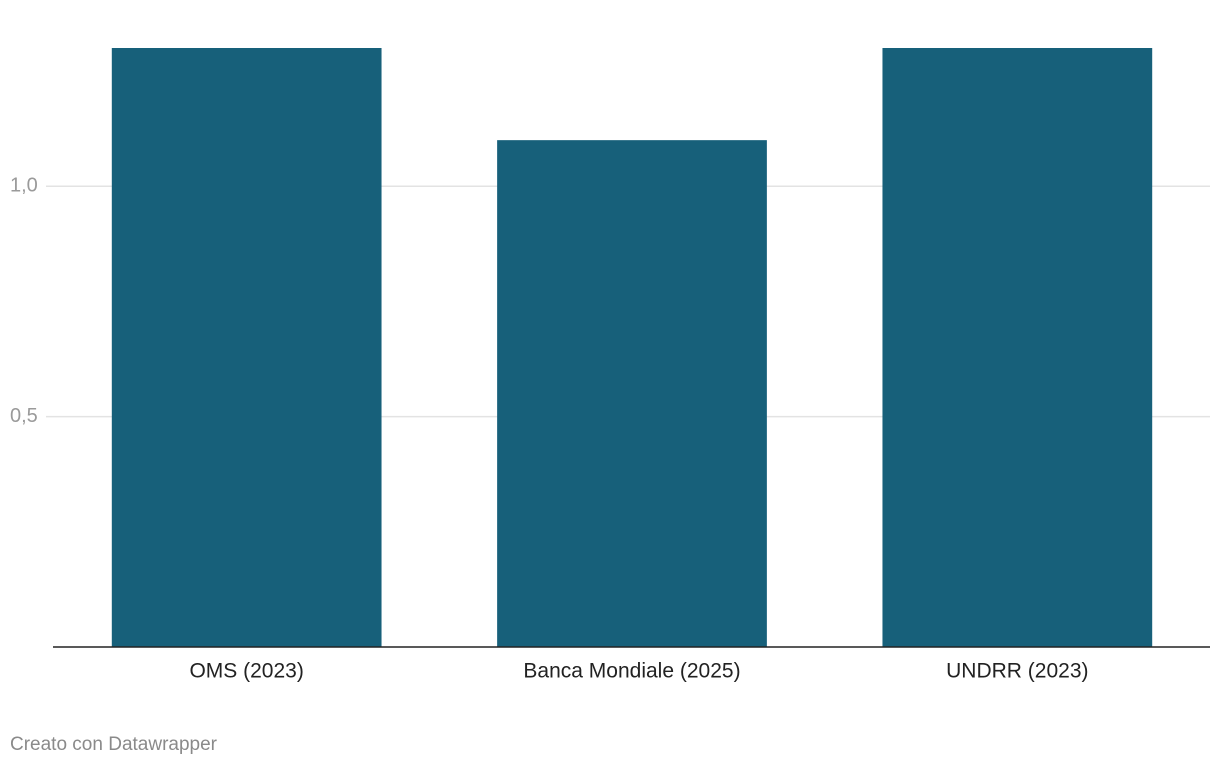 The image size is (1220, 773). I want to click on x-tick-label: OMS (2023), so click(246, 671).